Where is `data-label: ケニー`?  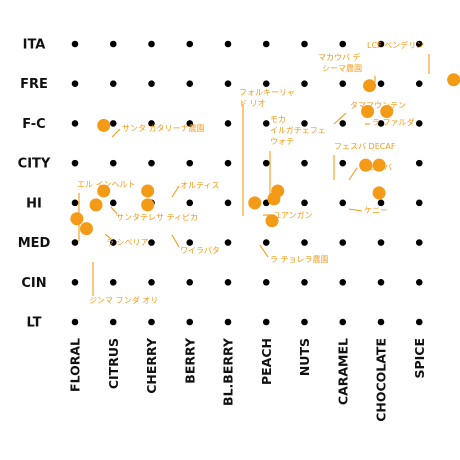
data-label: ケニー is located at coordinates (376, 210).